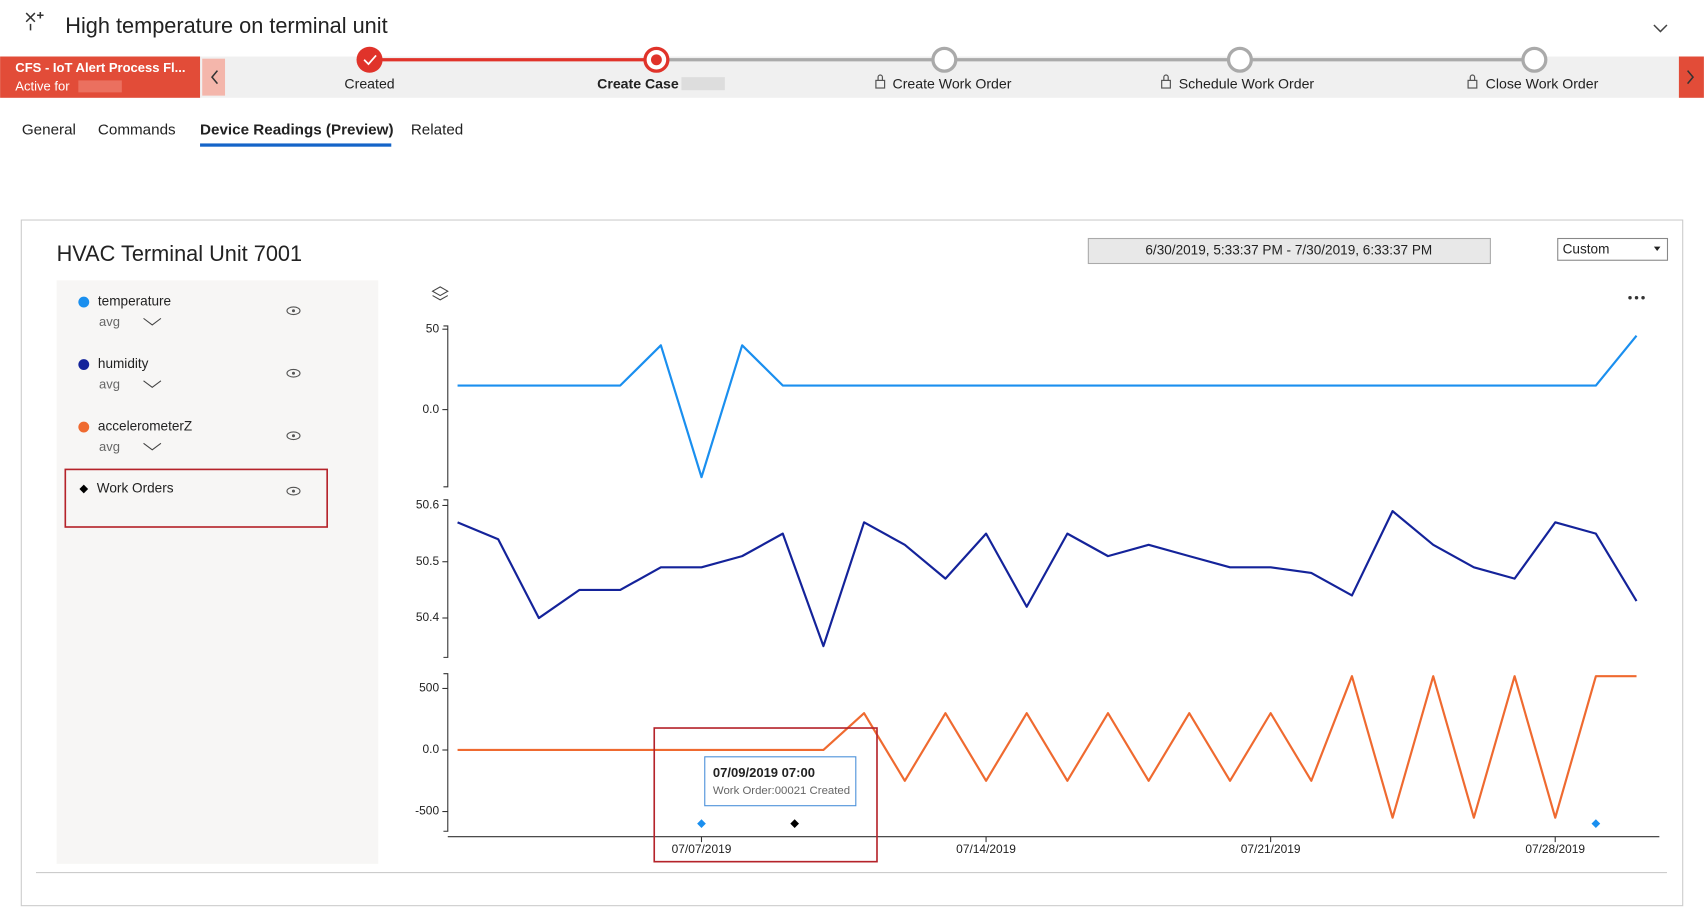  I want to click on card-title: HVAC Terminal Unit 7001, so click(179, 253).